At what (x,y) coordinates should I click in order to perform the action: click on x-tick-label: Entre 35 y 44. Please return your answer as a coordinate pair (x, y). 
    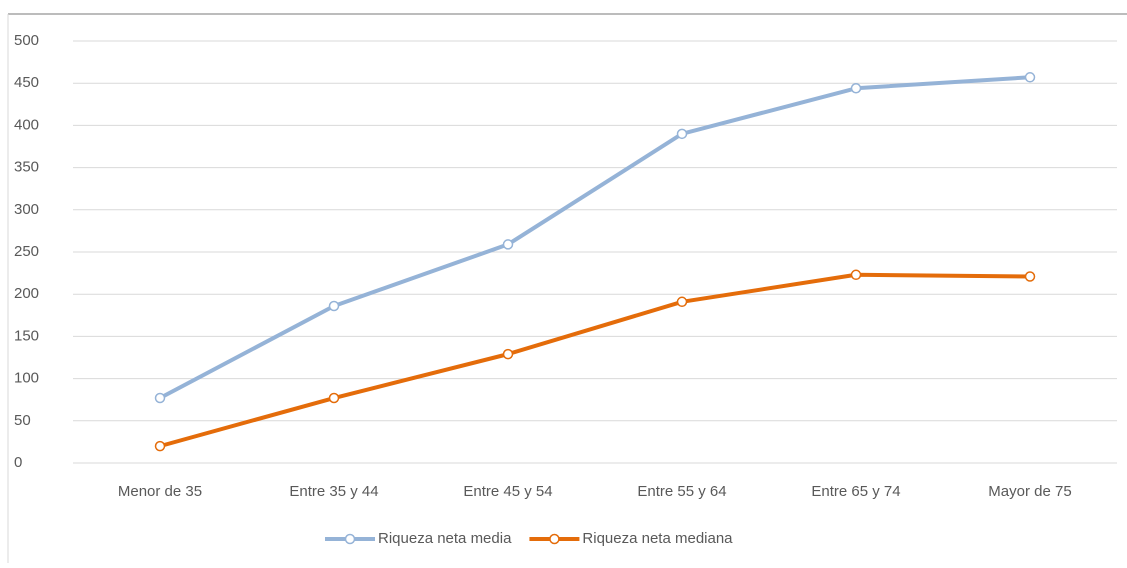
    Looking at the image, I should click on (333, 491).